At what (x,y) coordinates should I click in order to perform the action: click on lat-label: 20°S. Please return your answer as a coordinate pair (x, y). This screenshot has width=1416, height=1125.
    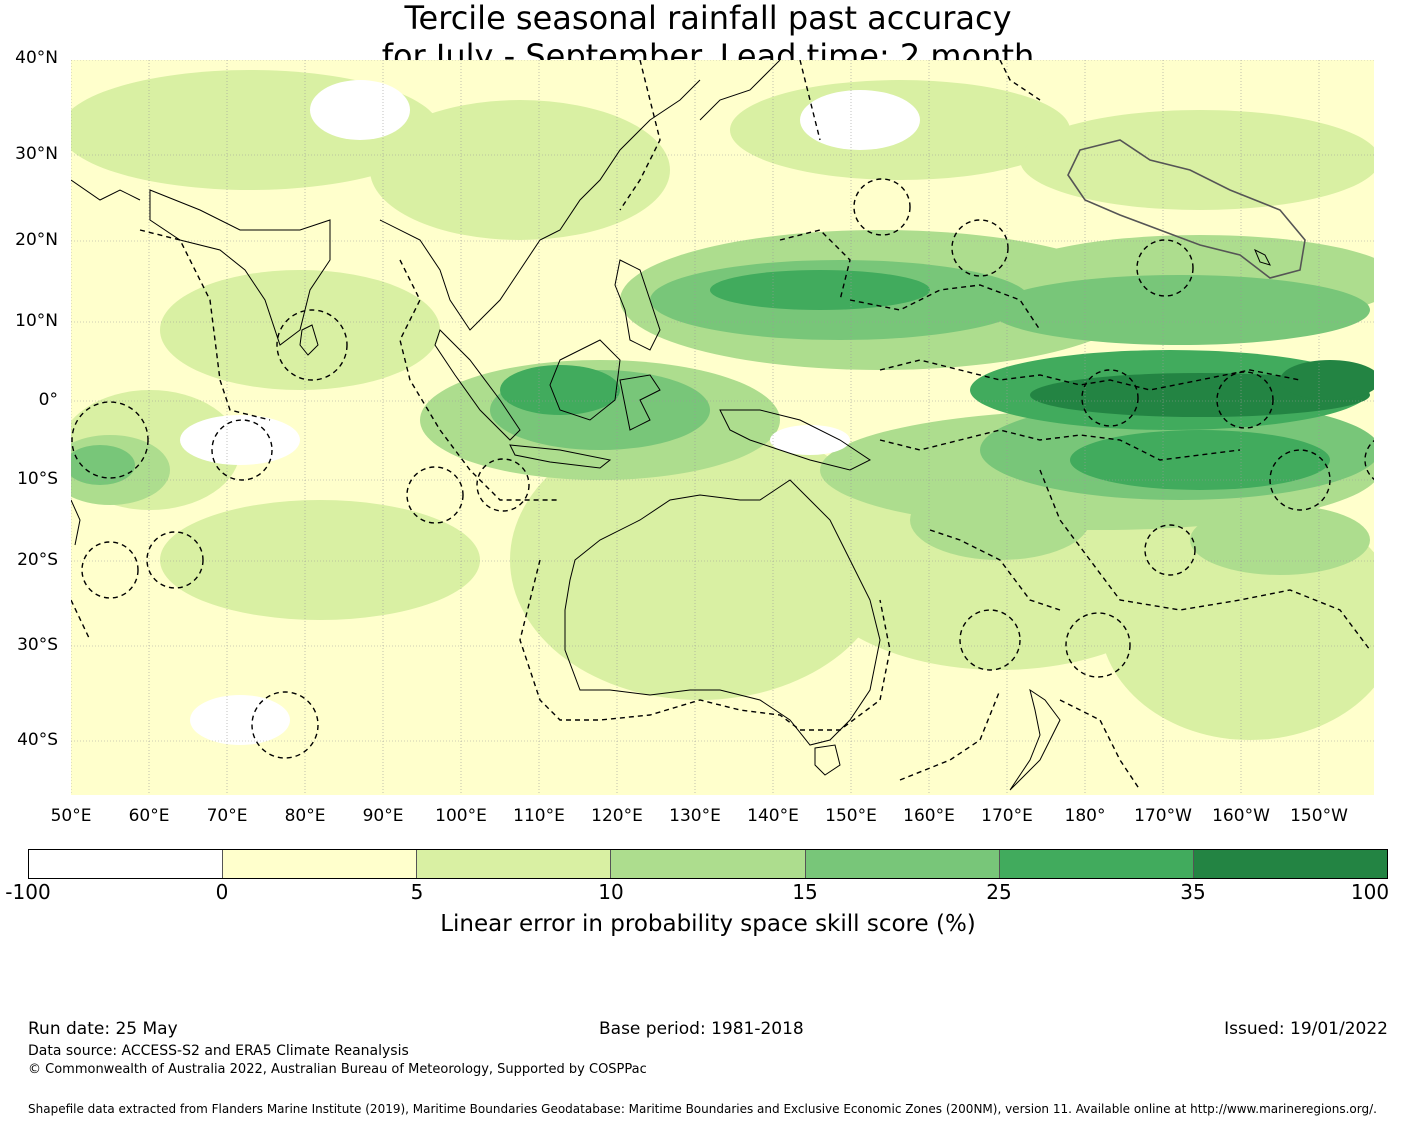
    Looking at the image, I should click on (37, 560).